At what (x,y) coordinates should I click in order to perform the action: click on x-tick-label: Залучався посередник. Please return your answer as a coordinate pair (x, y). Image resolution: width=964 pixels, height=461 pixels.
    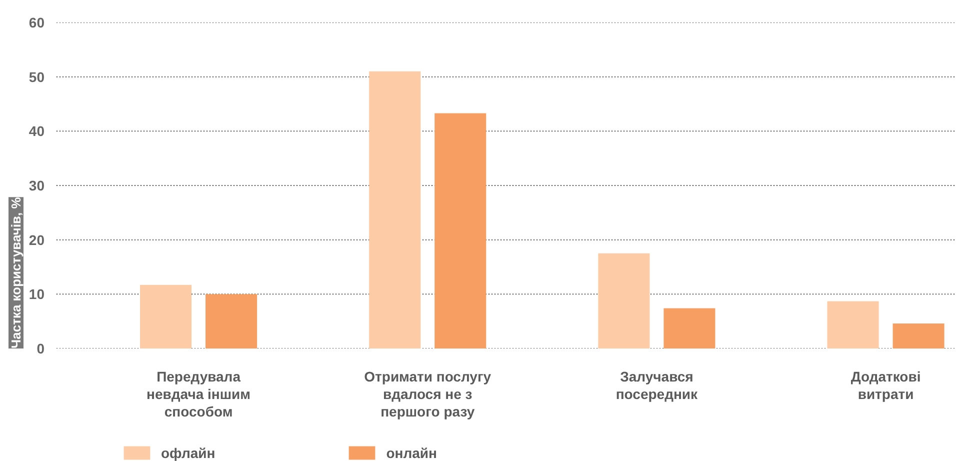
    Looking at the image, I should click on (657, 385).